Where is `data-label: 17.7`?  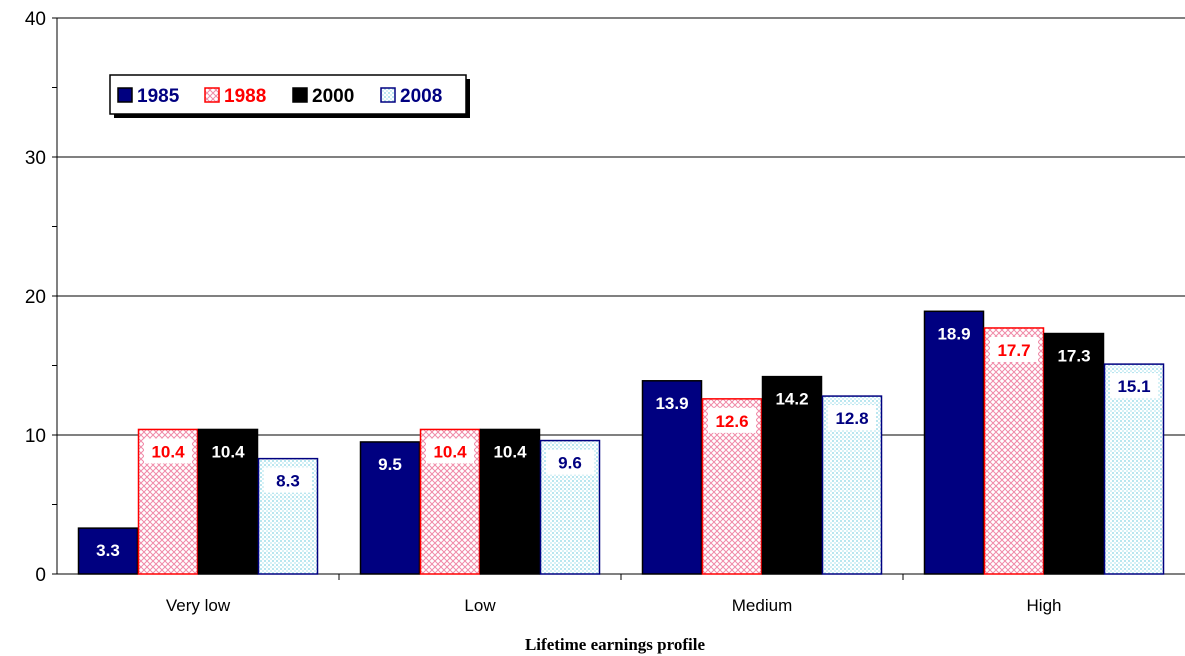 data-label: 17.7 is located at coordinates (1013, 350).